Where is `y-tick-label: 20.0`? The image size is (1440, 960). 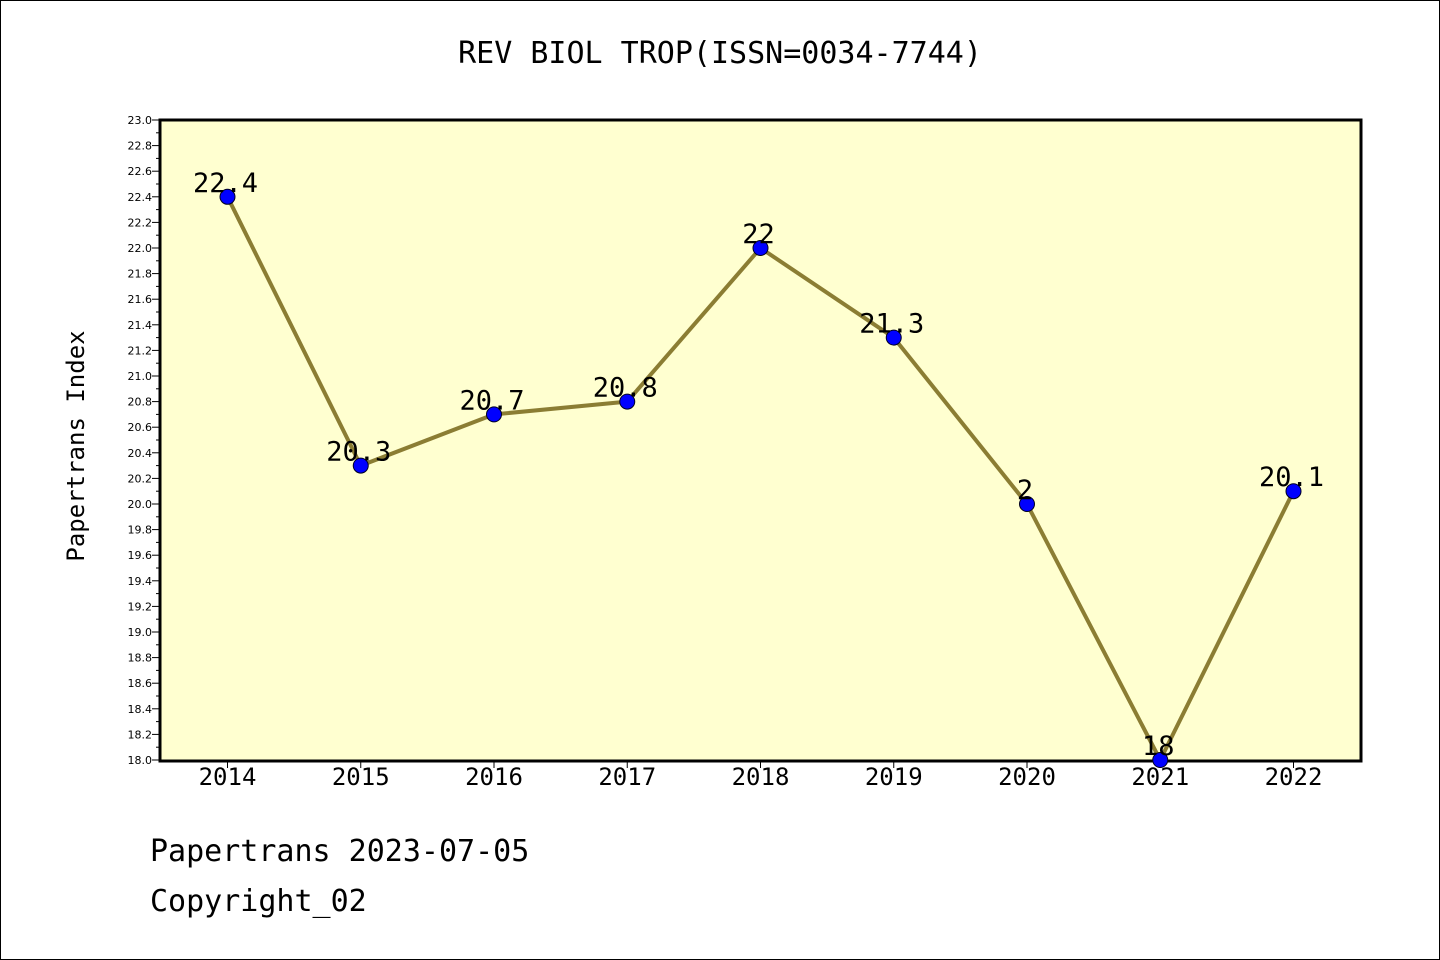
y-tick-label: 20.0 is located at coordinates (140, 504).